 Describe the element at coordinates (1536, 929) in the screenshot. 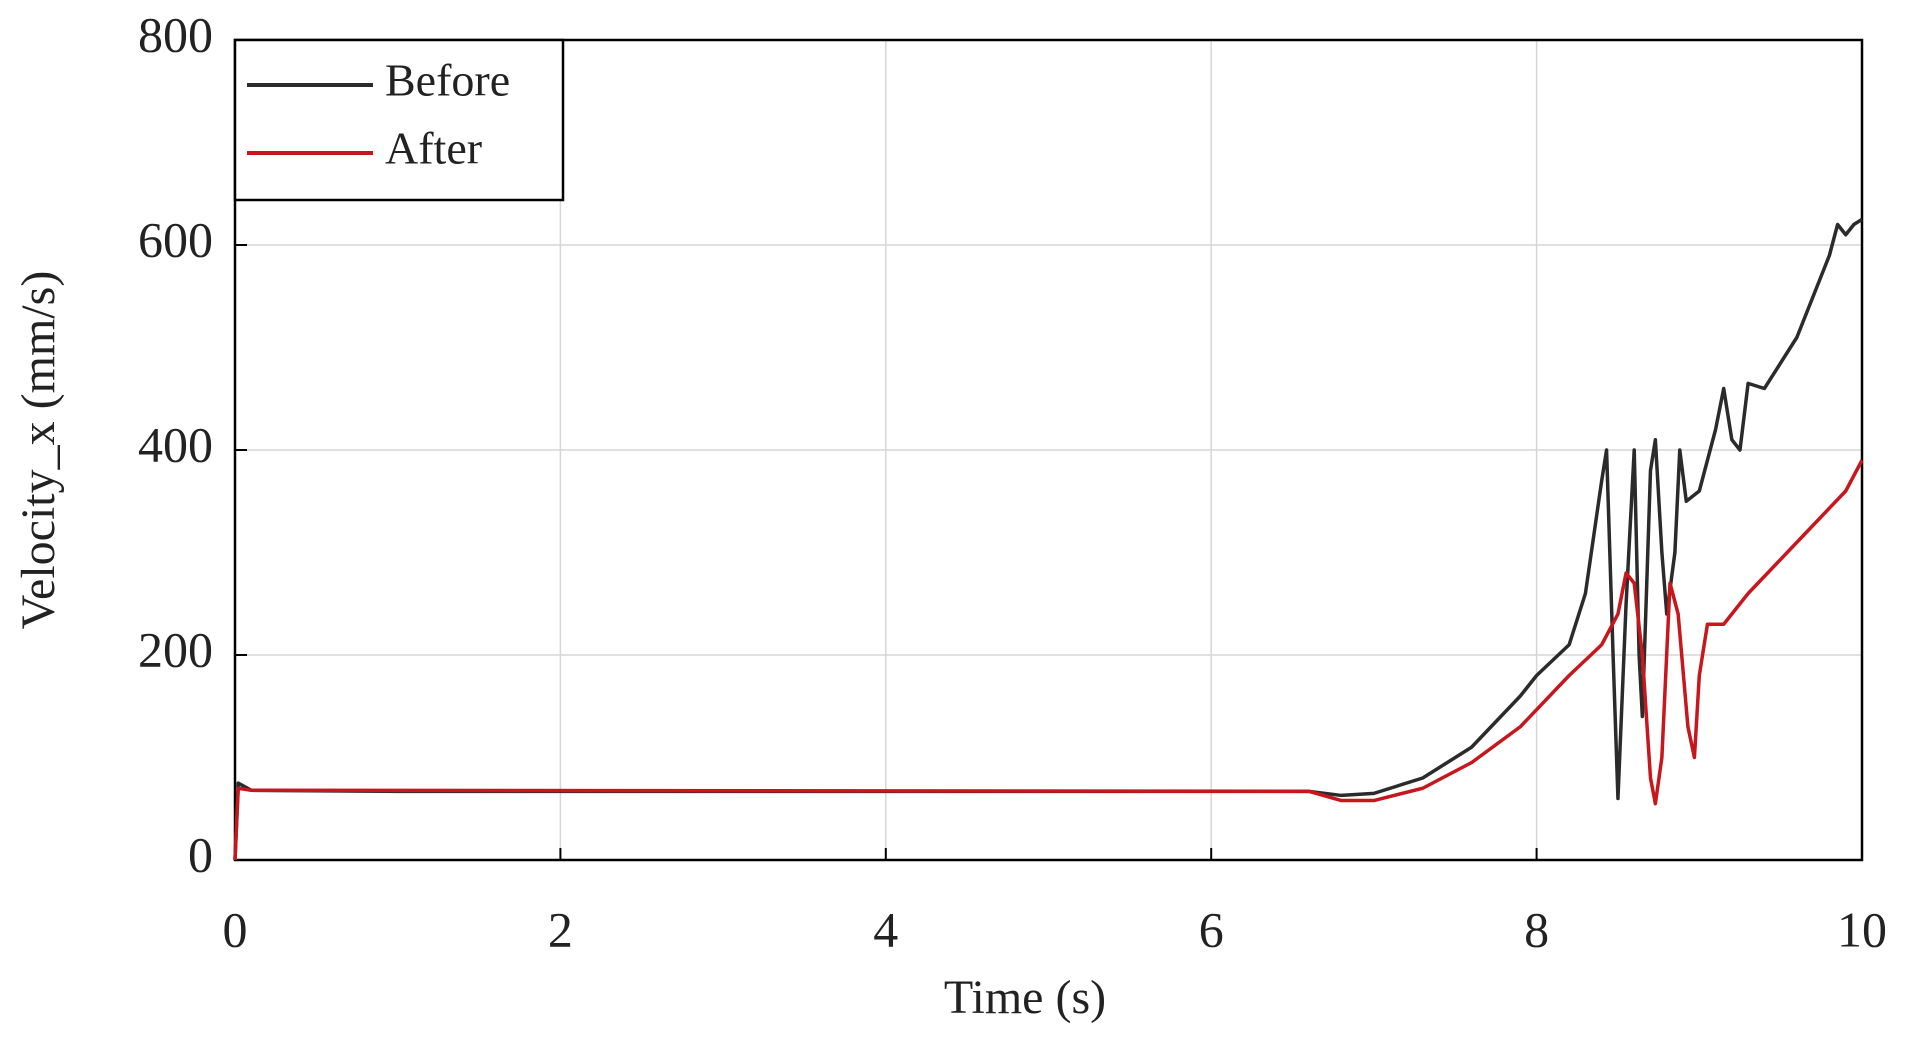

I see `x-tick-label: 8` at that location.